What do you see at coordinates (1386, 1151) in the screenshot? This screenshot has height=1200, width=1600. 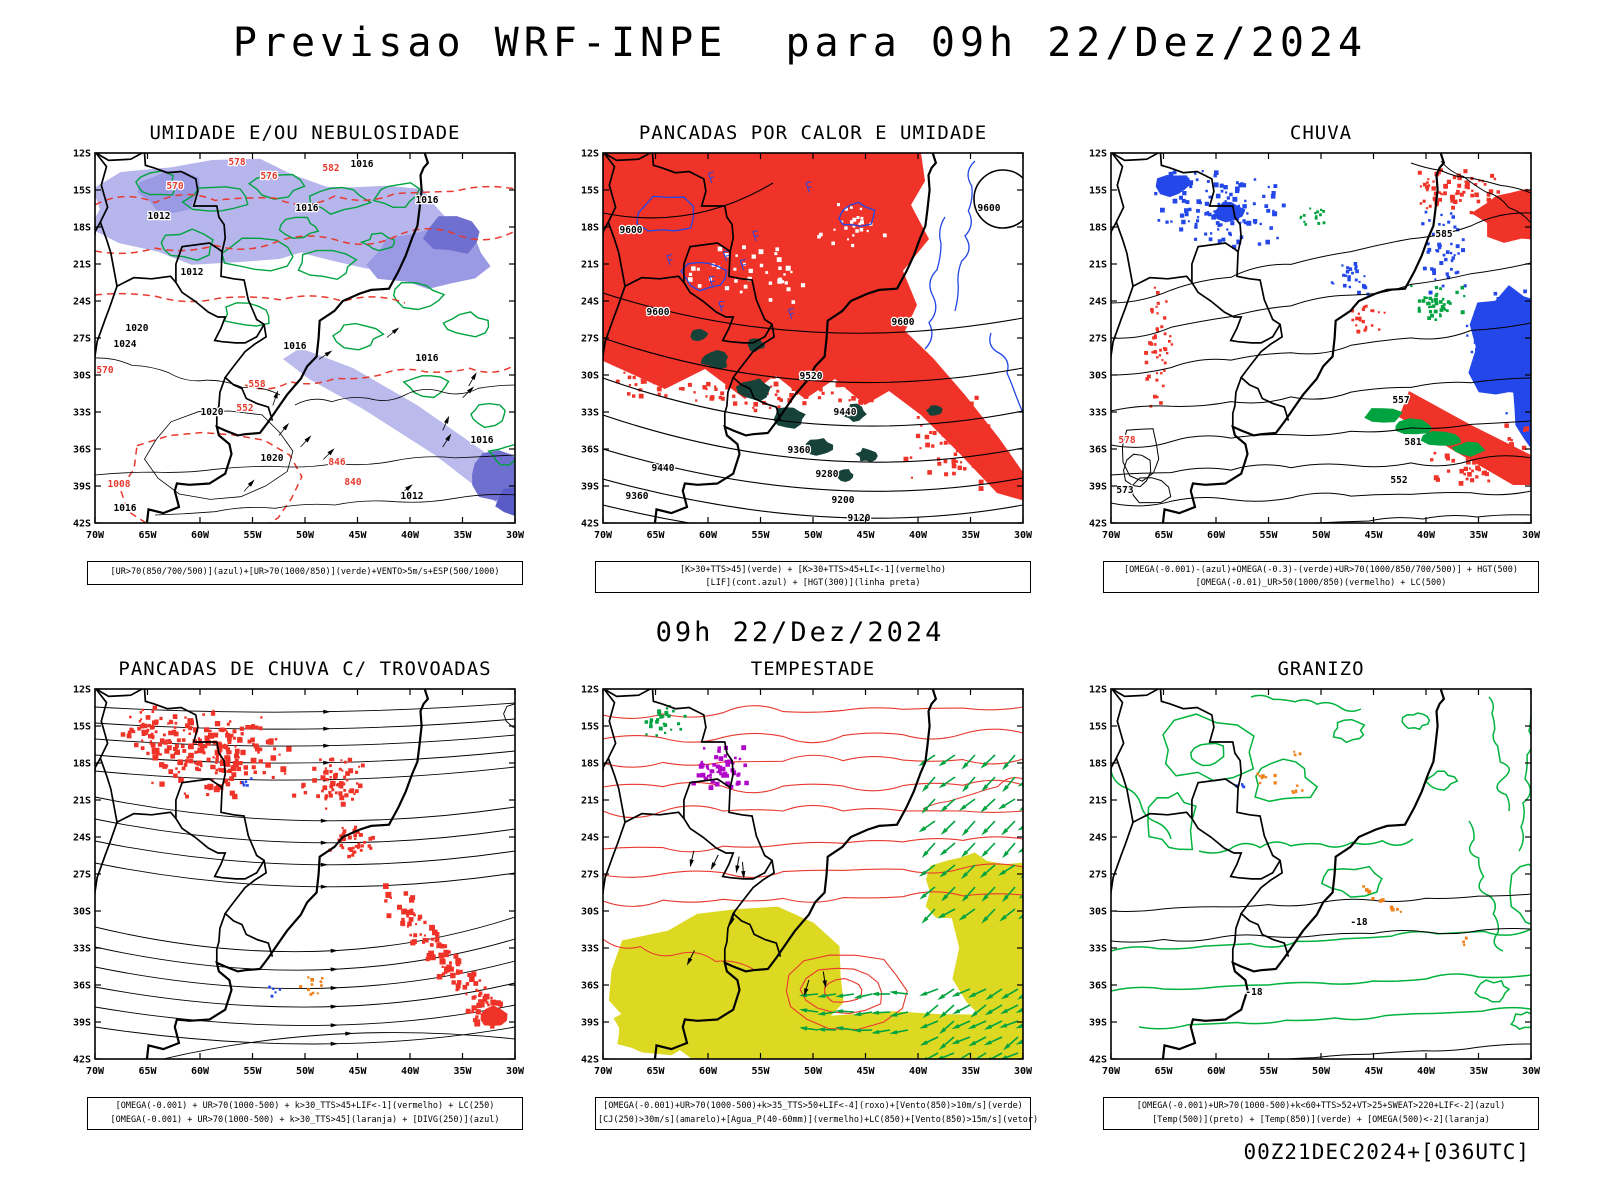 I see `run-info-label: 00Z21DEC2024+[036UTC]` at bounding box center [1386, 1151].